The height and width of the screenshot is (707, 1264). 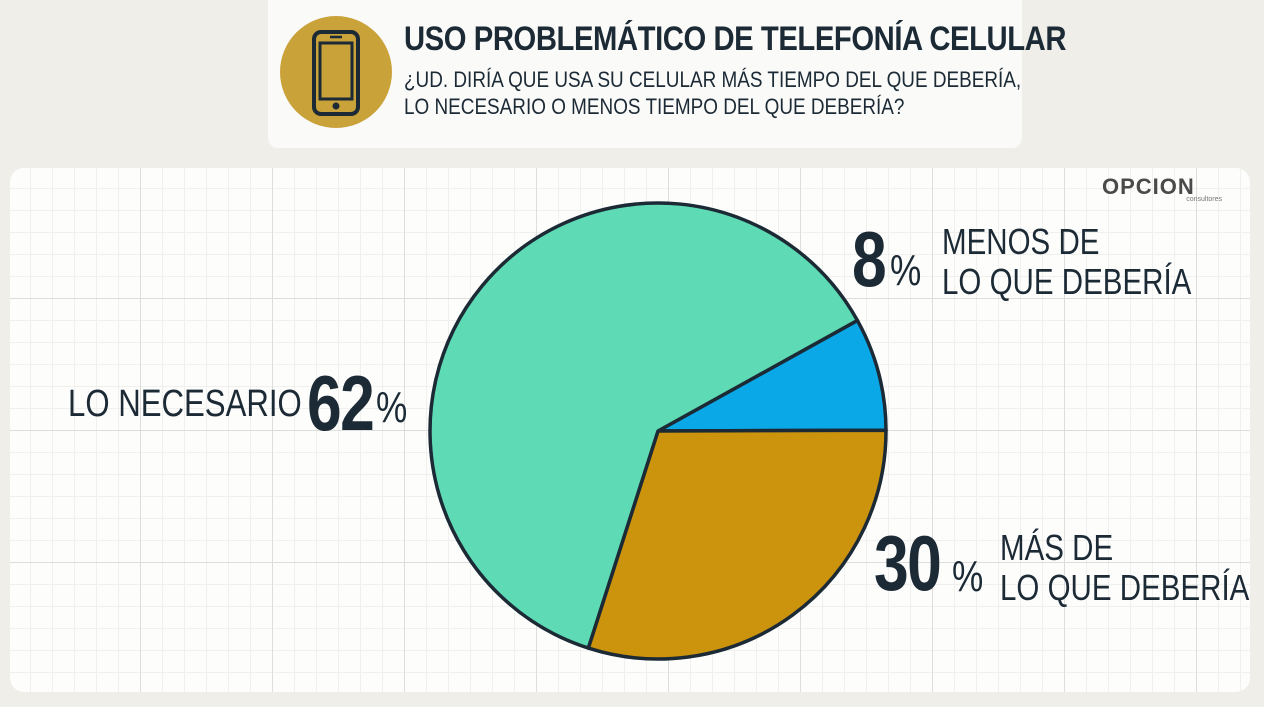 I want to click on slice-unit-mas: %, so click(x=968, y=576).